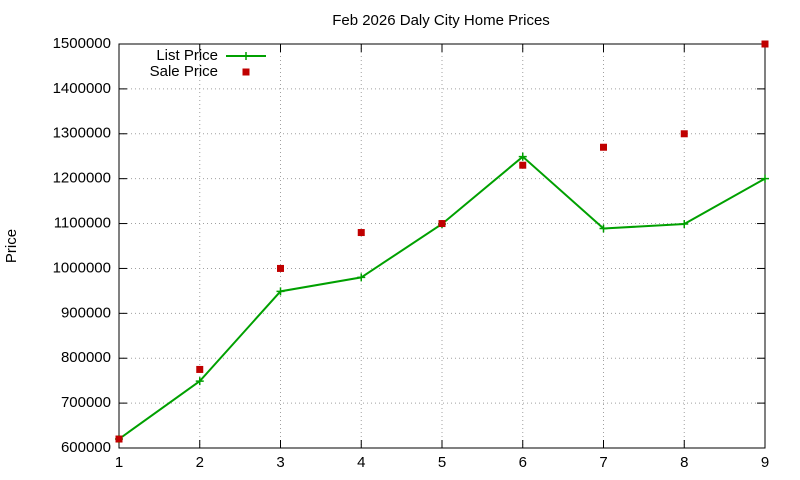 The image size is (800, 480). Describe the element at coordinates (603, 462) in the screenshot. I see `x-tick-label: 7` at that location.